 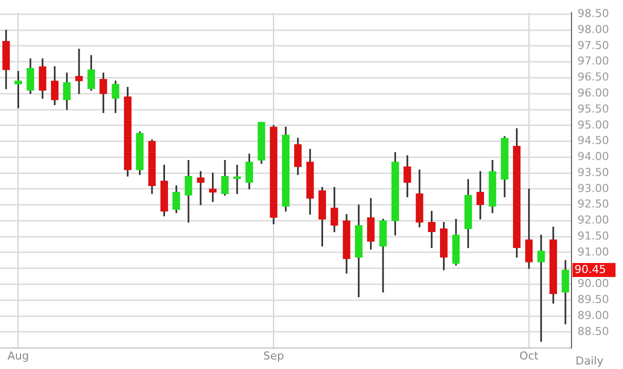 I want to click on y-tick-label: 96.00, so click(x=594, y=93).